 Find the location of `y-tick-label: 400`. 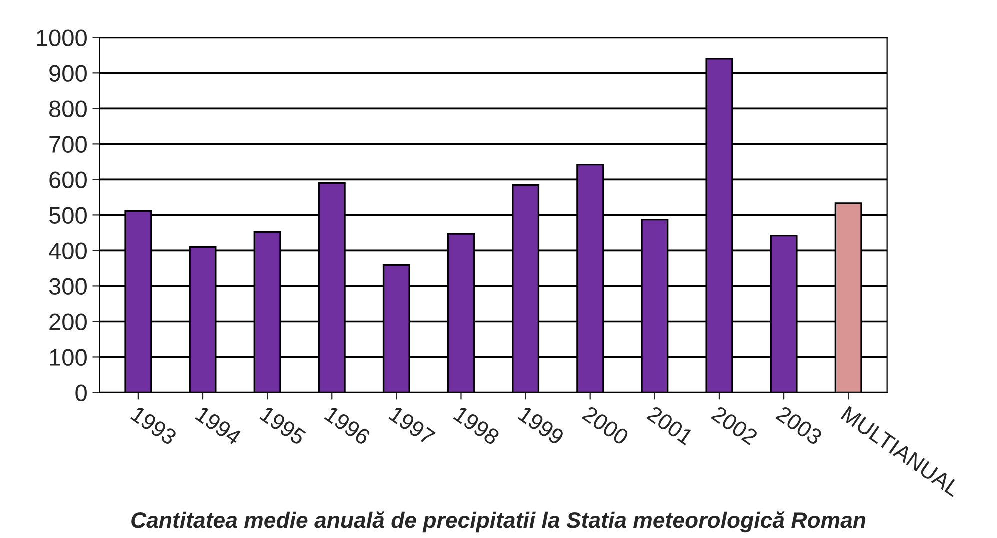

y-tick-label: 400 is located at coordinates (68, 251).